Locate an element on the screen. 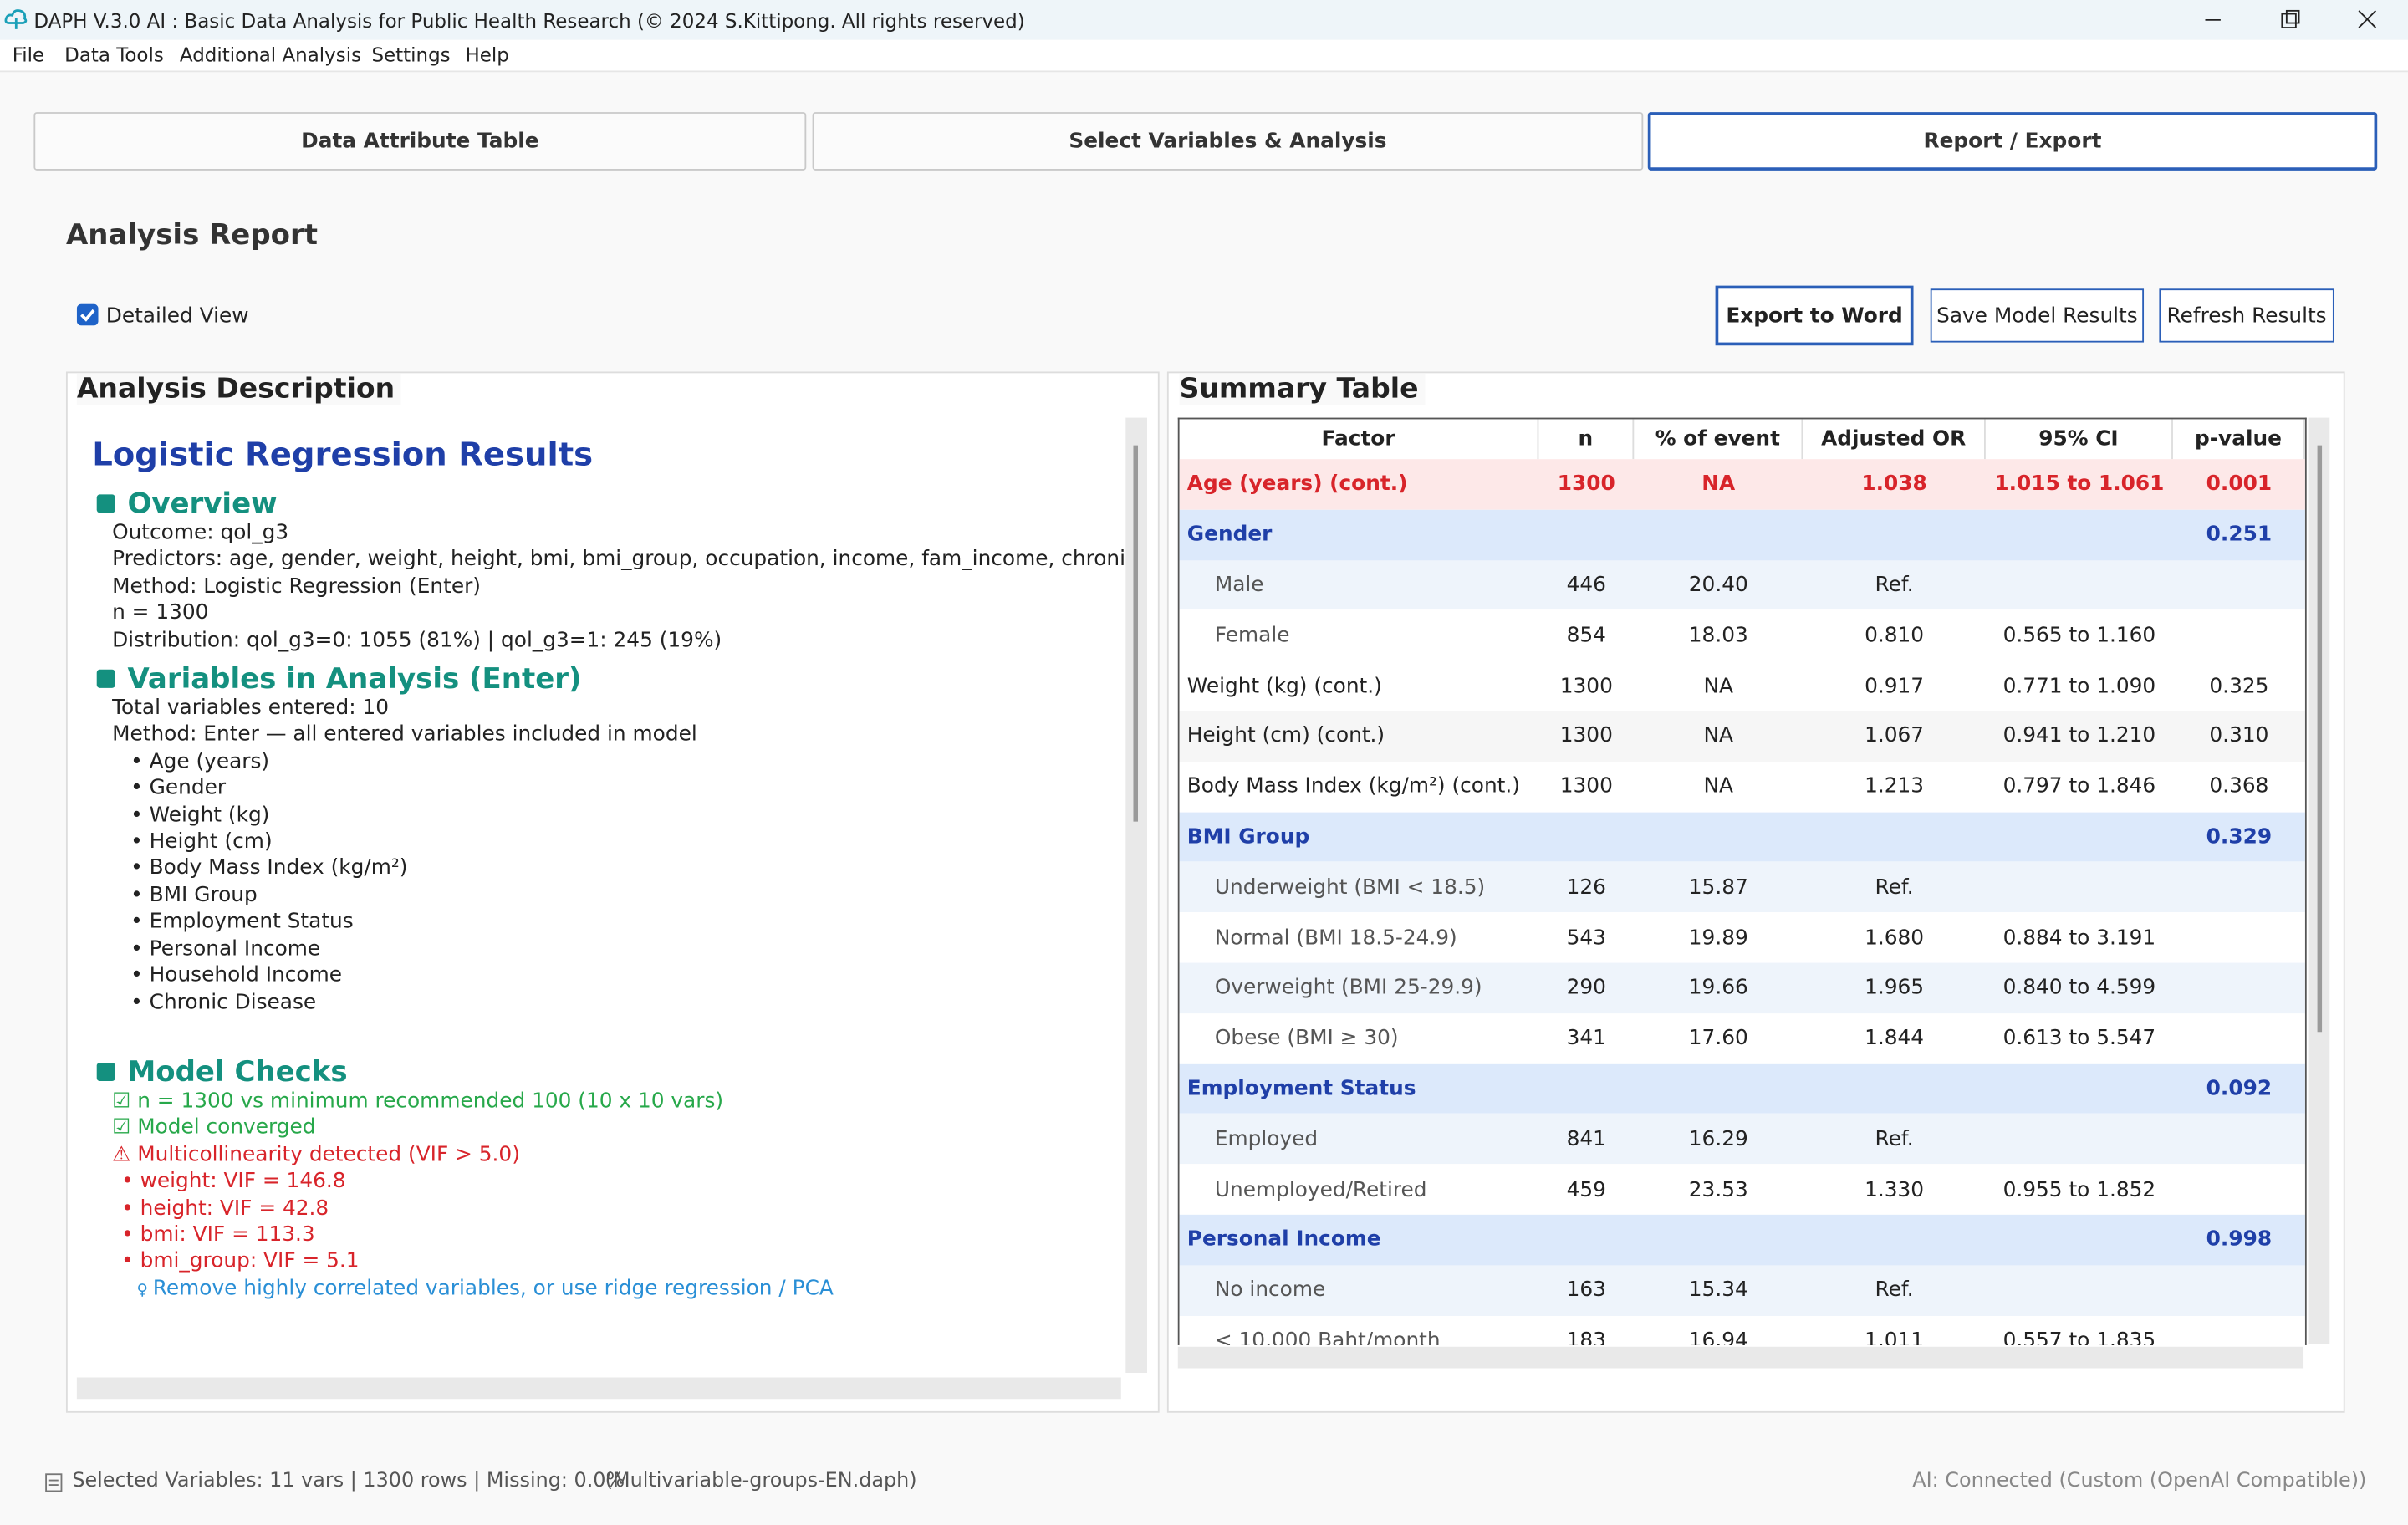  table-cell: 0.310 is located at coordinates (2239, 736).